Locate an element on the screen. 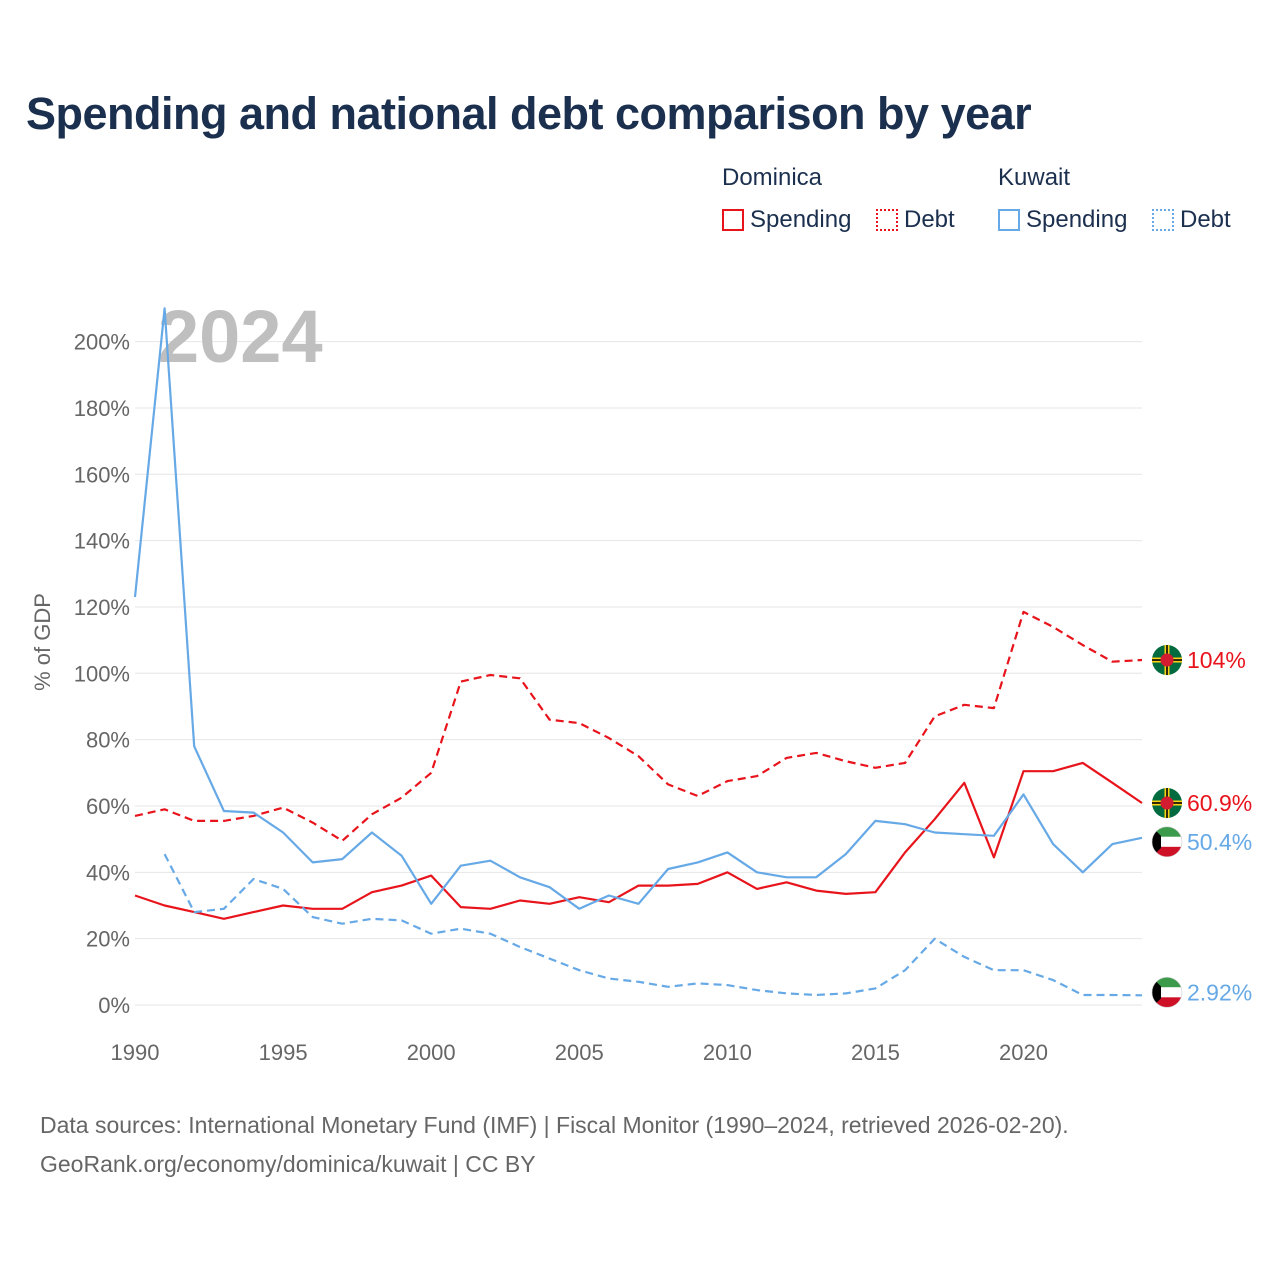 The width and height of the screenshot is (1280, 1280). series-line-dominica-spending is located at coordinates (638, 840).